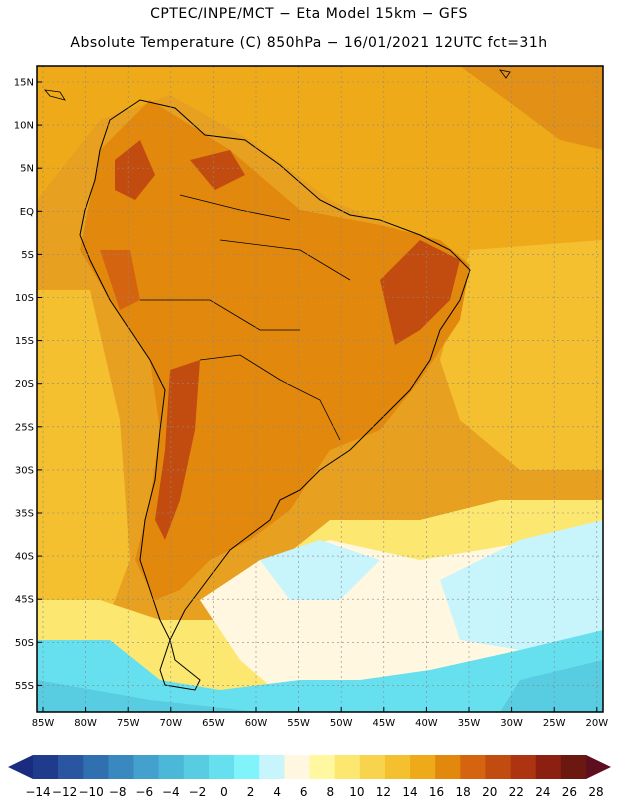  Describe the element at coordinates (83, 465) in the screenshot. I see `pacific-field` at that location.